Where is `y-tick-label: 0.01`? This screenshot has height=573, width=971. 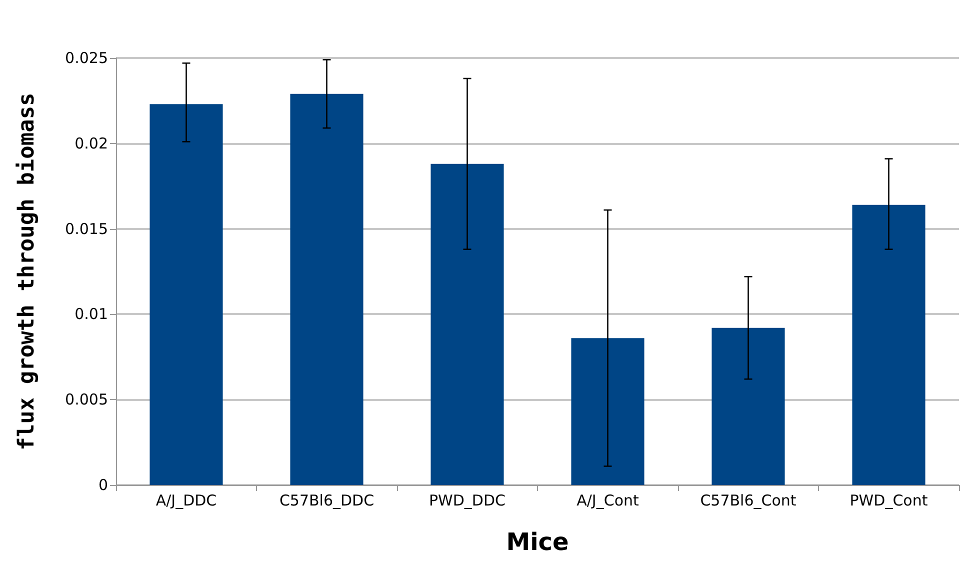 y-tick-label: 0.01 is located at coordinates (91, 314).